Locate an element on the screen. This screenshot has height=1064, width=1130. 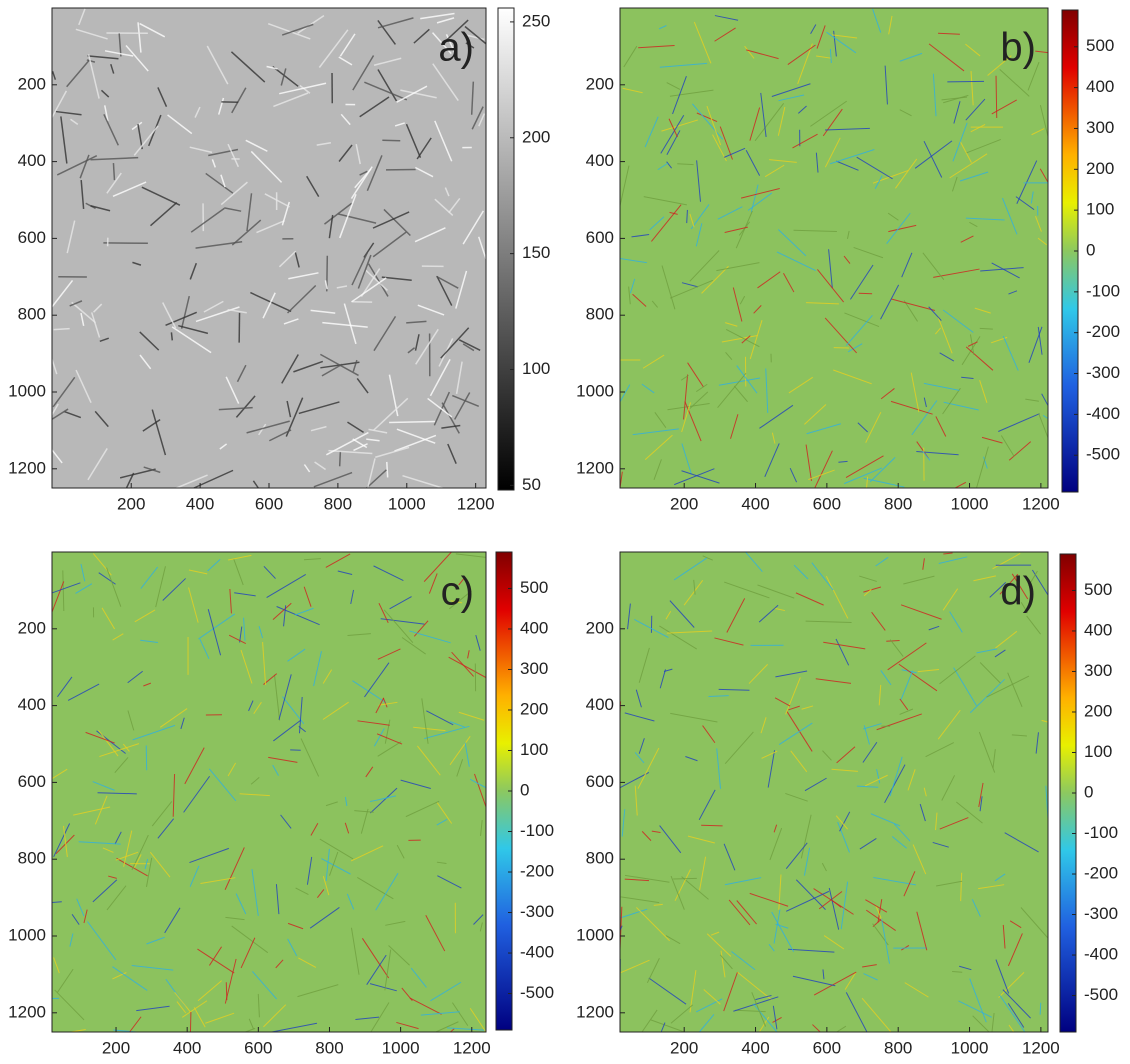
colorbar-tick-label: 150 is located at coordinates (536, 252).